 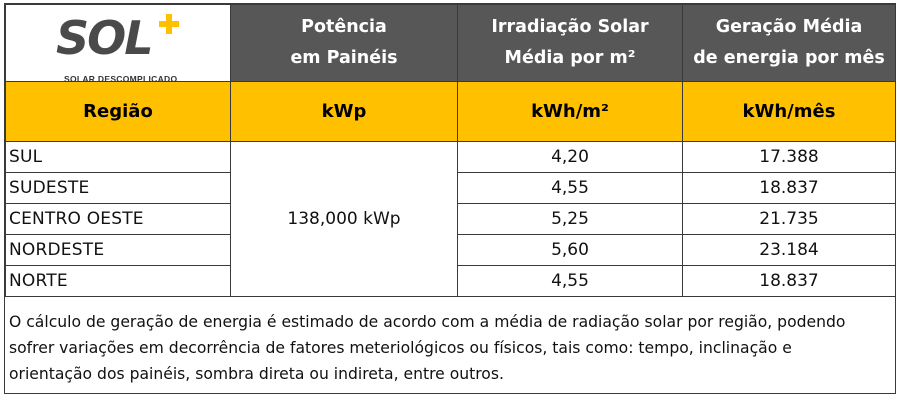 What do you see at coordinates (118, 250) in the screenshot?
I see `region-cell: NORDESTE` at bounding box center [118, 250].